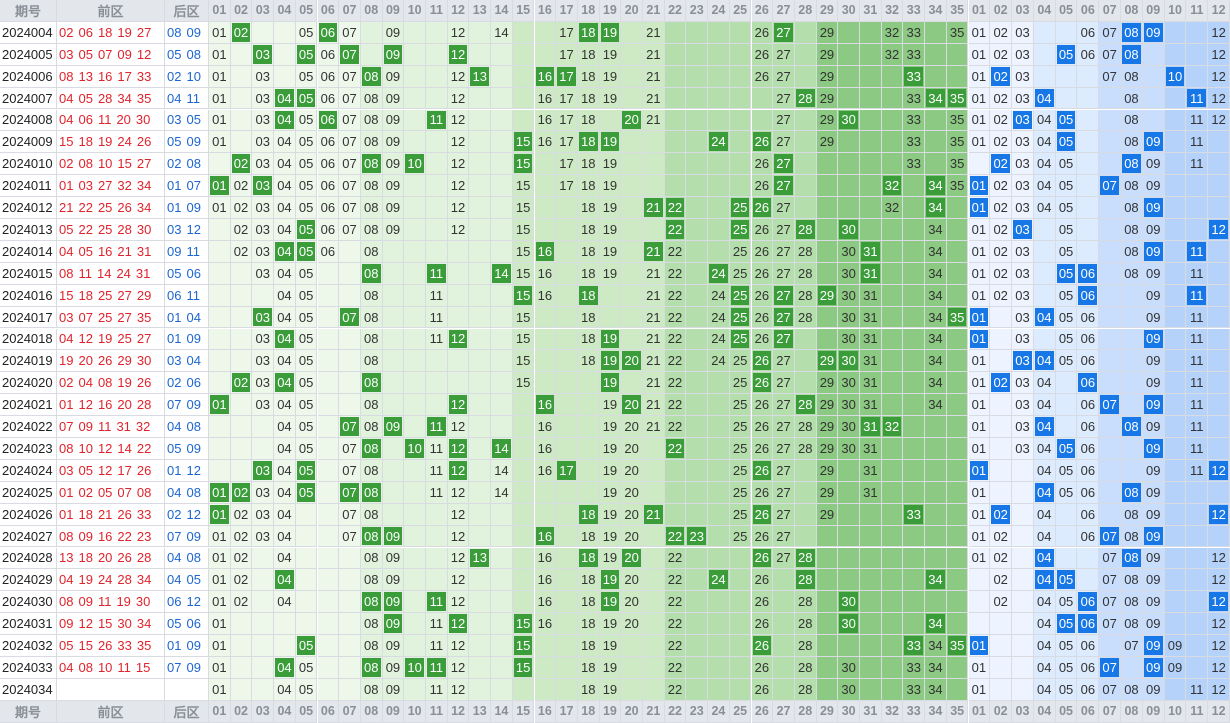 The height and width of the screenshot is (723, 1230). I want to click on front-grid-cell: 16, so click(545, 98).